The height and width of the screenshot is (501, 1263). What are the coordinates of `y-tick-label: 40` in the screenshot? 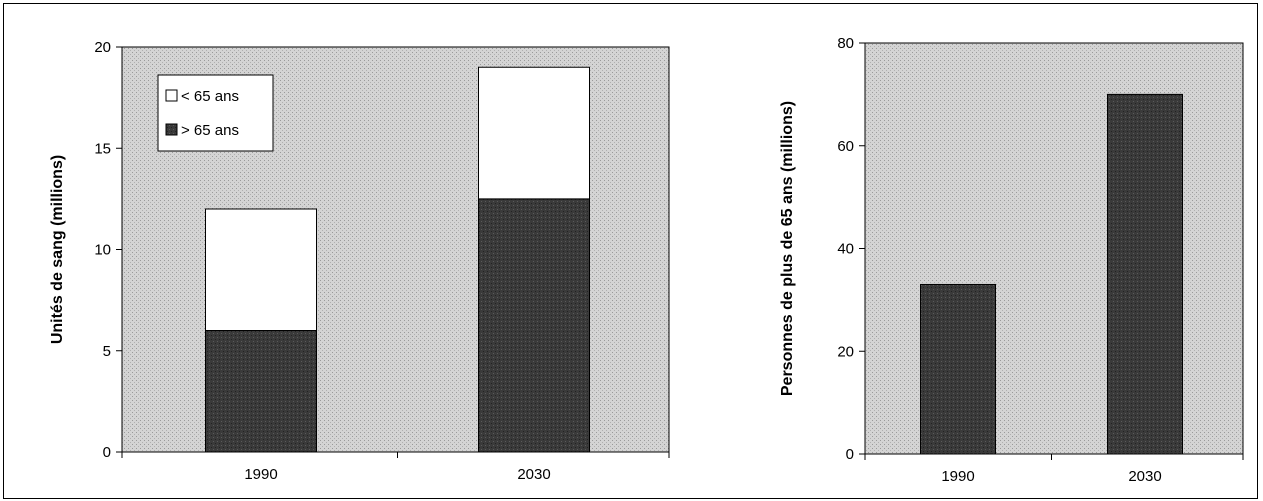 It's located at (845, 249).